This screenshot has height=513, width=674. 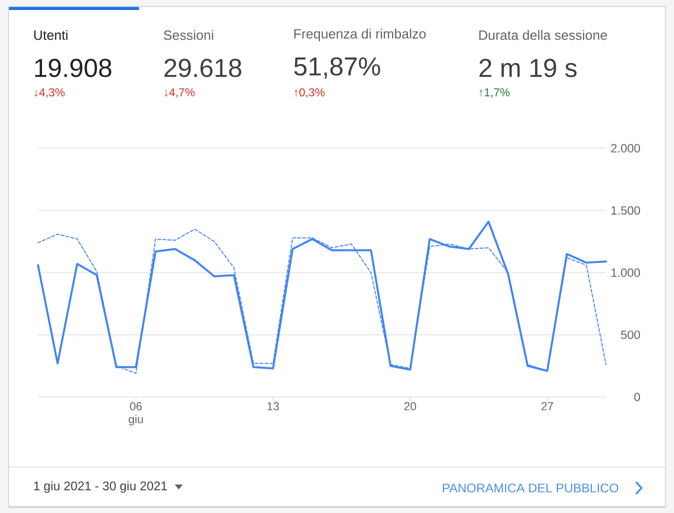 I want to click on text: Durata della sessione, so click(x=543, y=35).